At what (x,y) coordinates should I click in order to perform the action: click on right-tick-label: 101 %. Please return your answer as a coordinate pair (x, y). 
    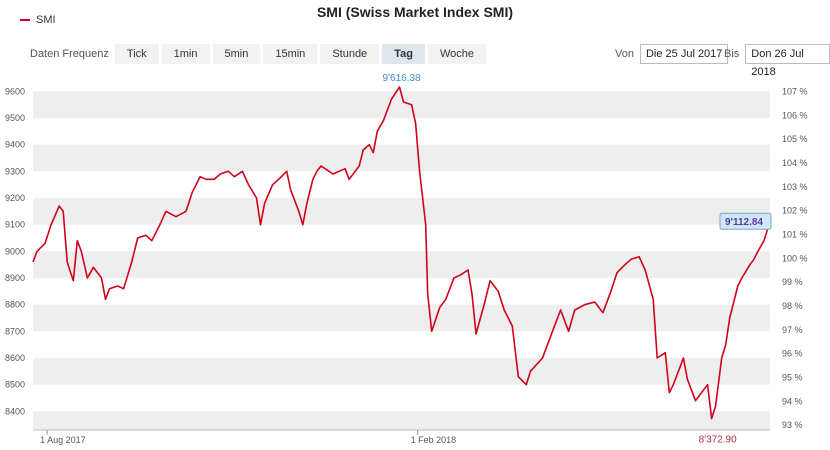
    Looking at the image, I should click on (795, 235).